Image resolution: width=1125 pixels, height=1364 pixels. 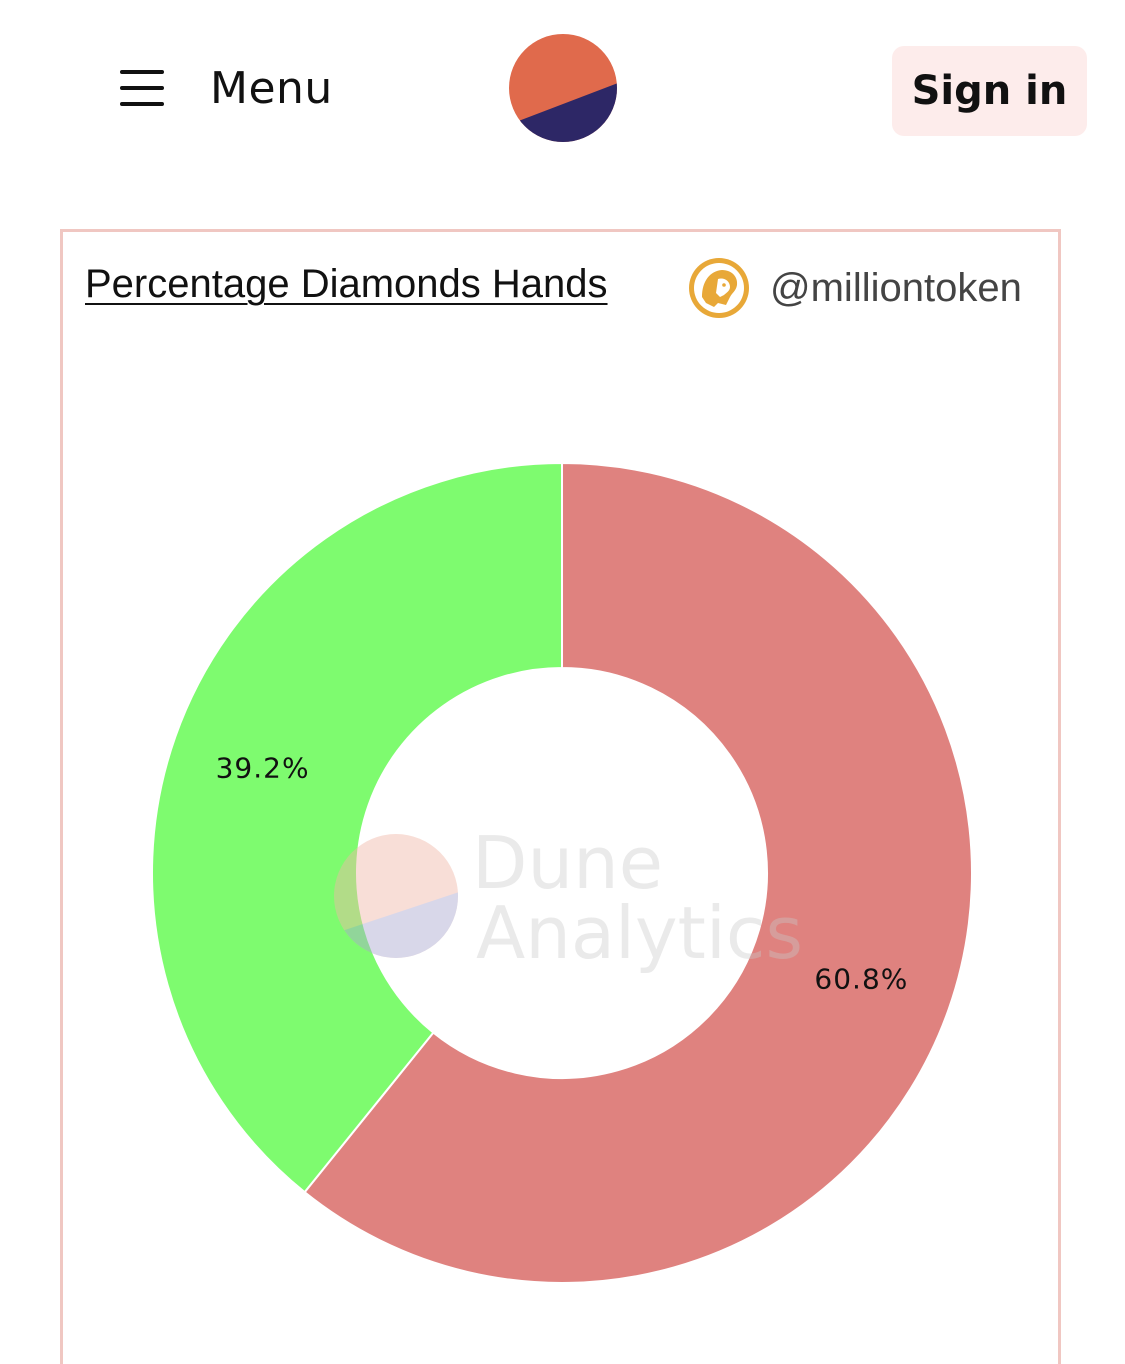 What do you see at coordinates (142, 88) in the screenshot?
I see `hamburger-icon` at bounding box center [142, 88].